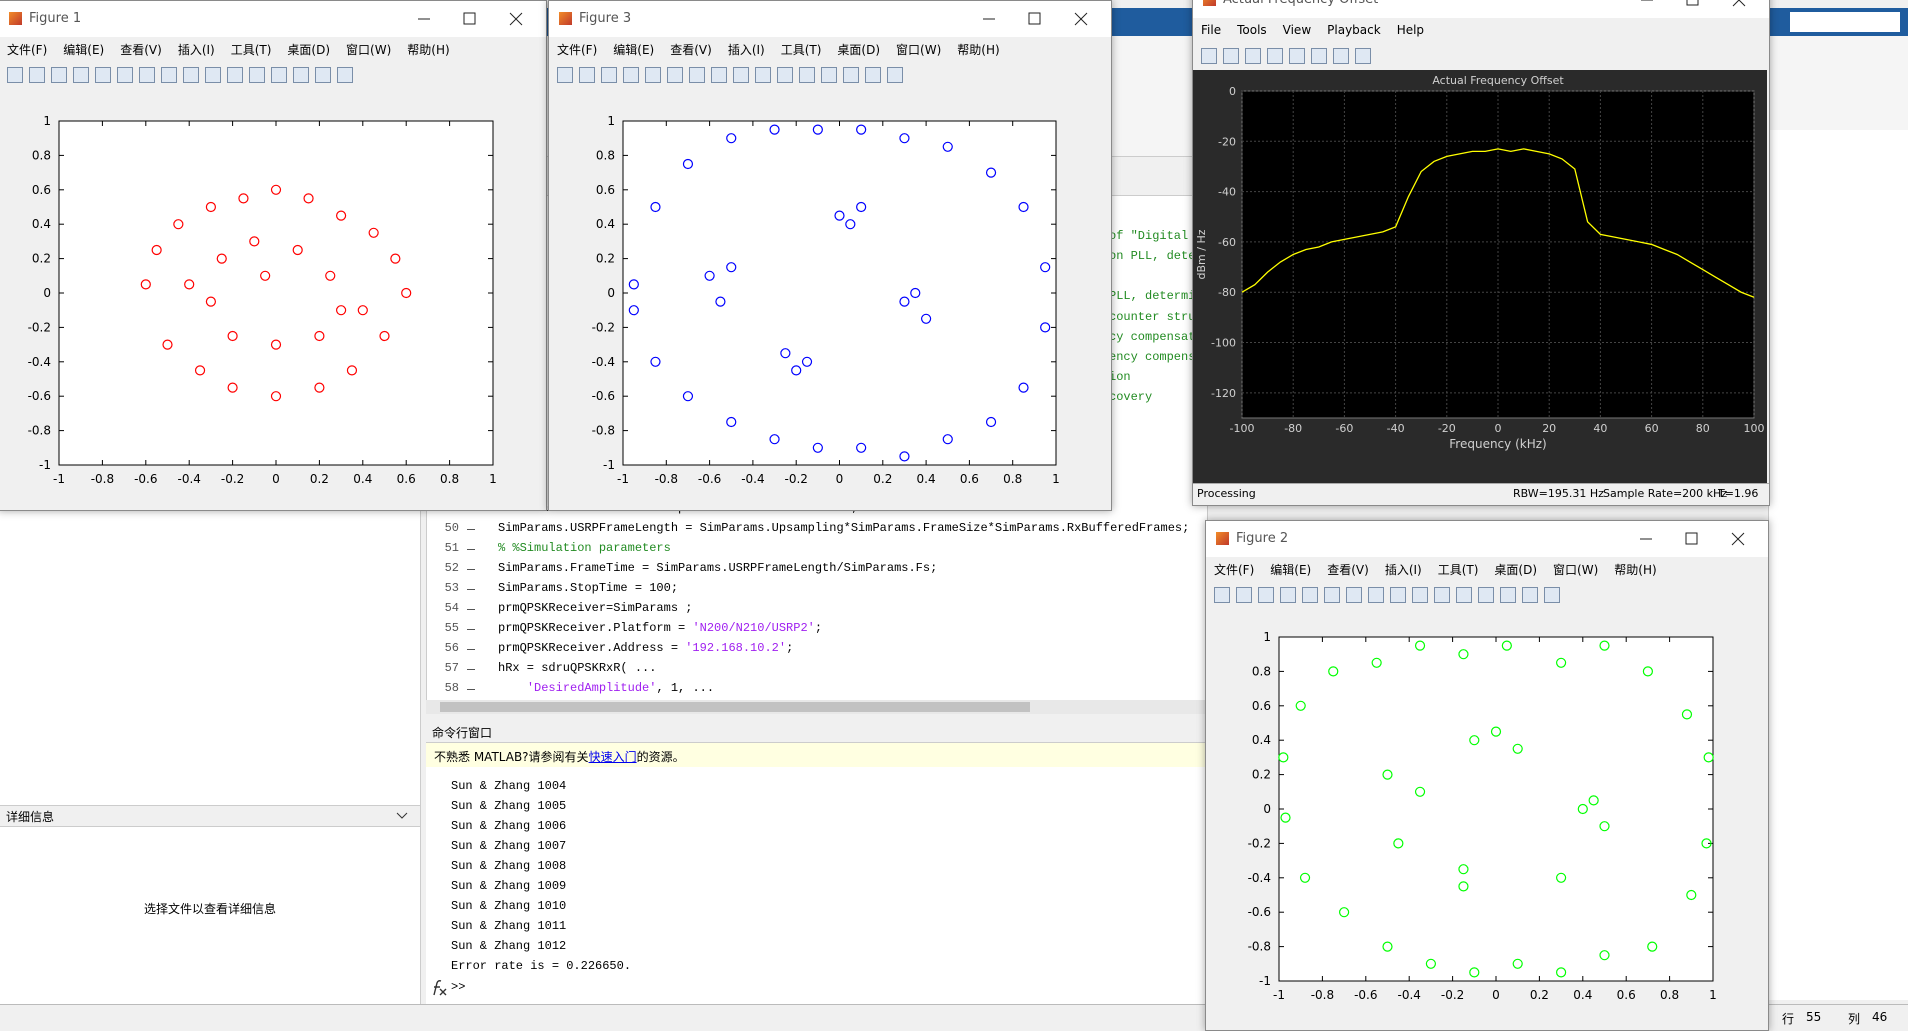 This screenshot has height=1031, width=1908. What do you see at coordinates (1297, 30) in the screenshot?
I see `menu-item: View` at bounding box center [1297, 30].